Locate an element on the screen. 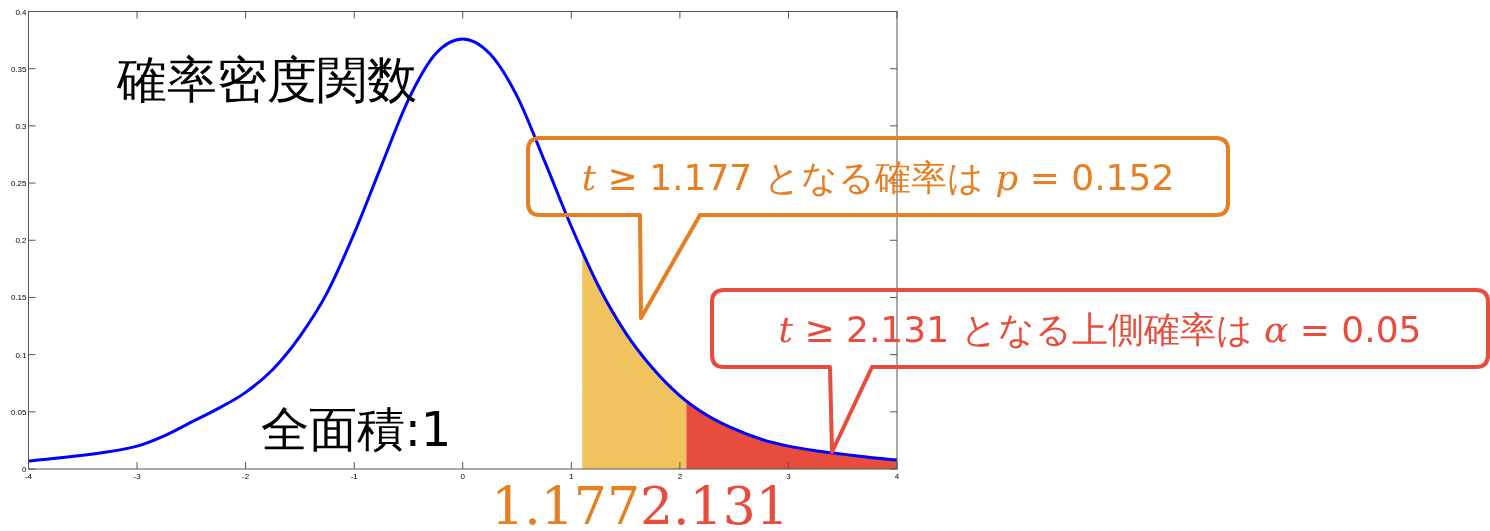 The width and height of the screenshot is (1490, 531). x-tick-label: 1 is located at coordinates (572, 476).